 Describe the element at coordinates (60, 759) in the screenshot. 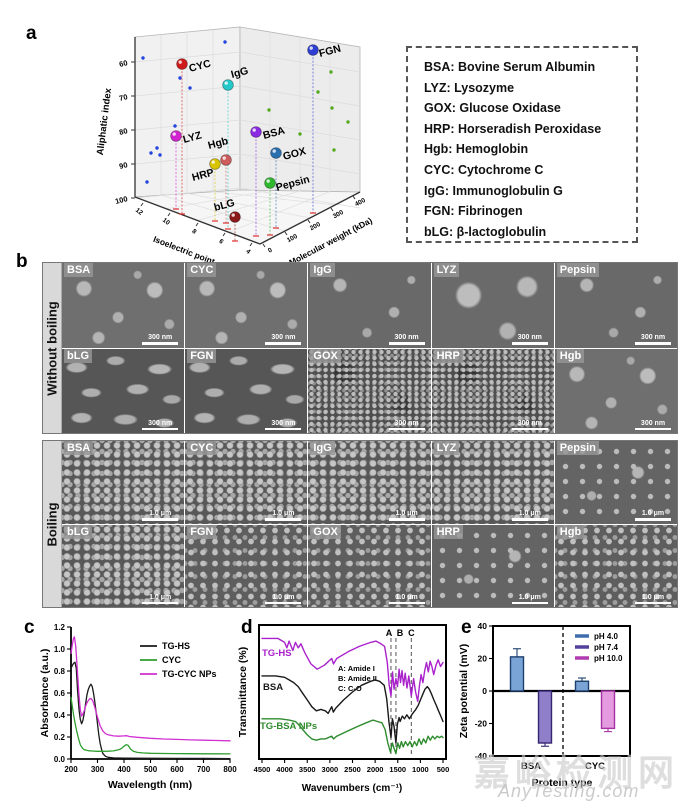

I see `y-tick-label: 0.0` at that location.